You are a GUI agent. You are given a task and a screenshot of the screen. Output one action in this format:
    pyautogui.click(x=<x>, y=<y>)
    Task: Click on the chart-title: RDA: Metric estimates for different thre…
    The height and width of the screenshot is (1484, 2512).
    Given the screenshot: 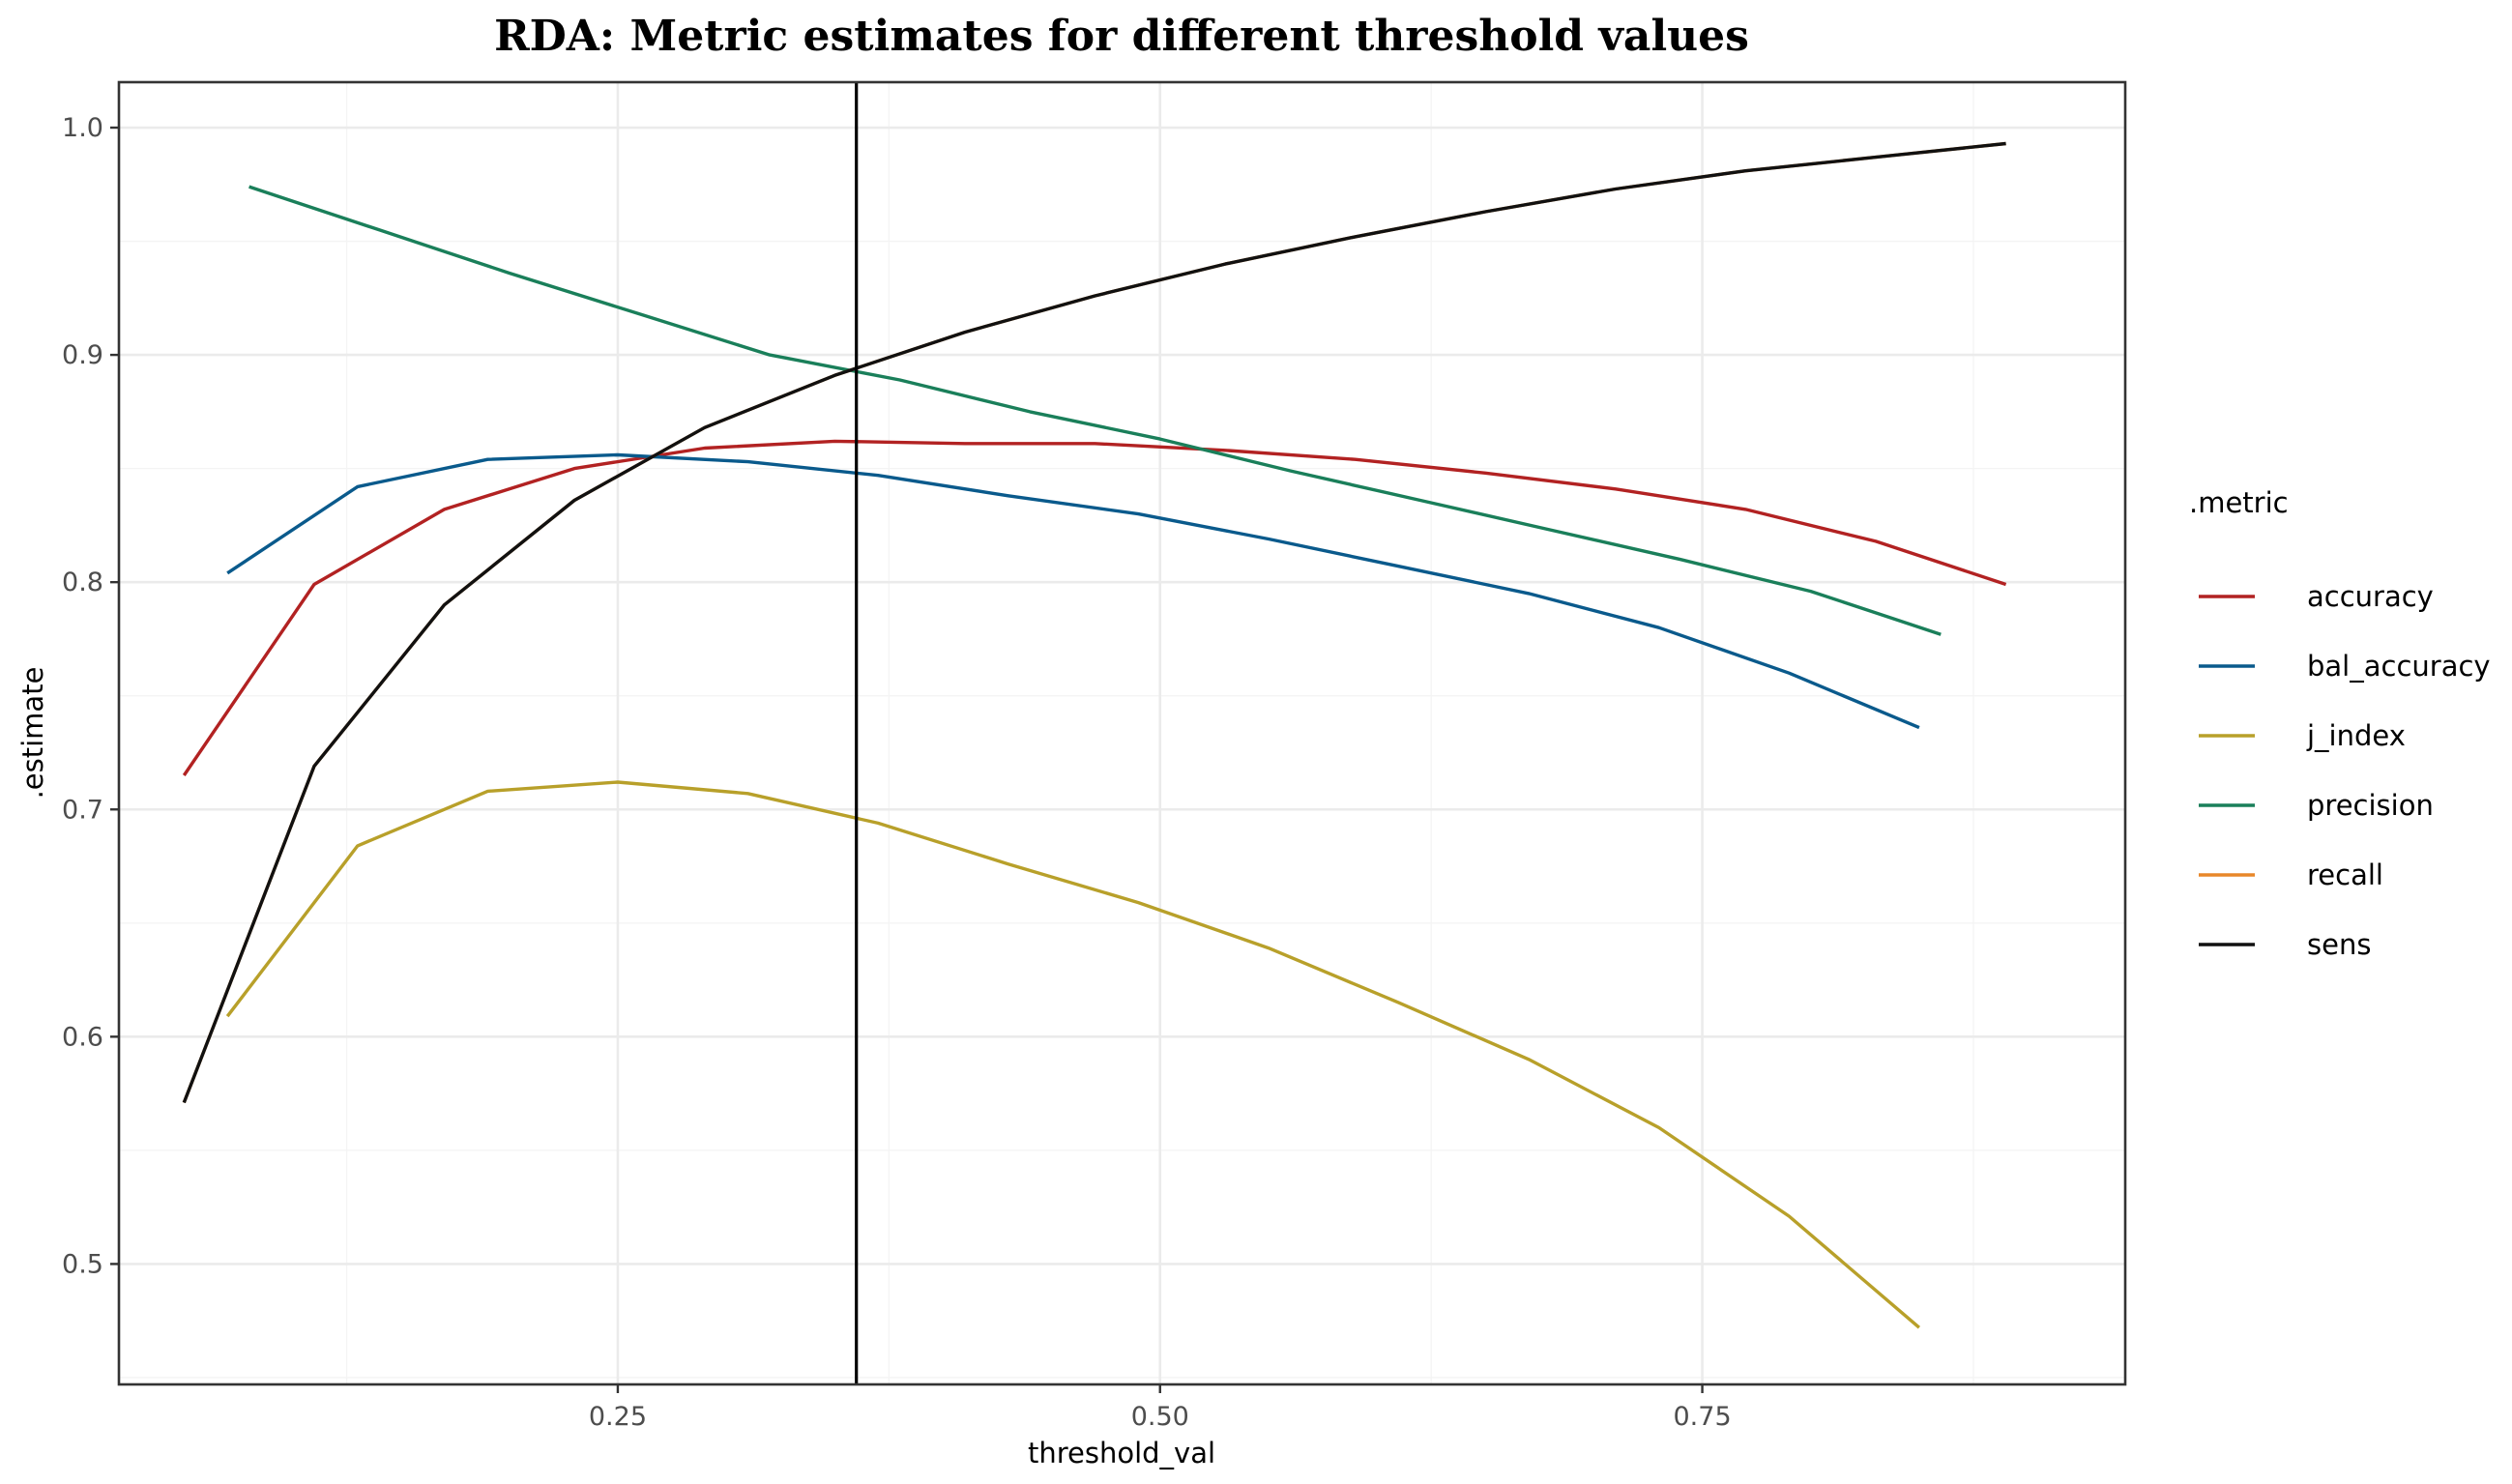 What is the action you would take?
    pyautogui.click(x=1121, y=36)
    